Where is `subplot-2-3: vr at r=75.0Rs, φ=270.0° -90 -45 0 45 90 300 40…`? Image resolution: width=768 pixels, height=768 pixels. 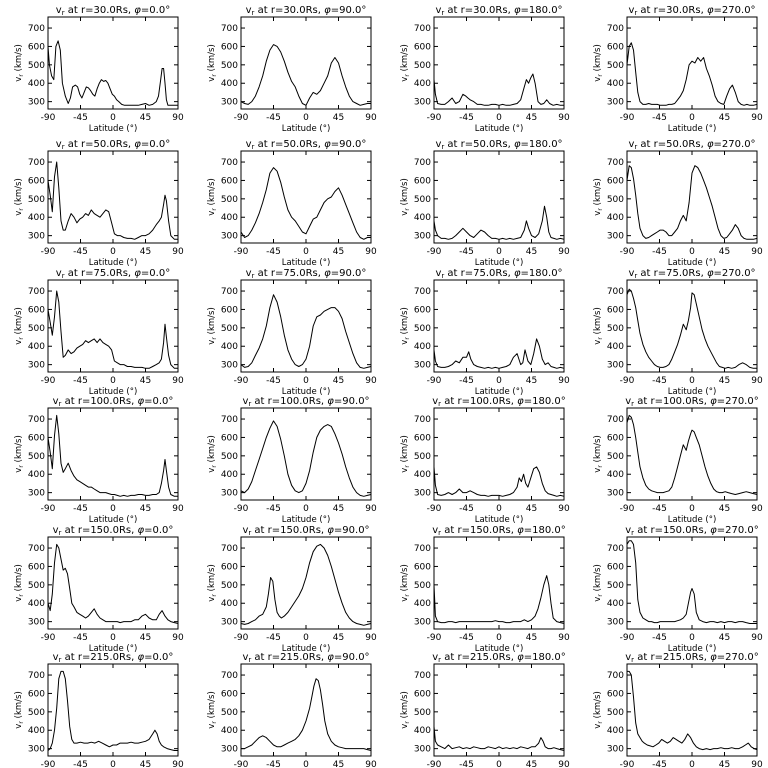
subplot-2-3: vr at r=75.0Rs, φ=270.0° -90 -45 0 45 90 300 40… is located at coordinates (678, 332).